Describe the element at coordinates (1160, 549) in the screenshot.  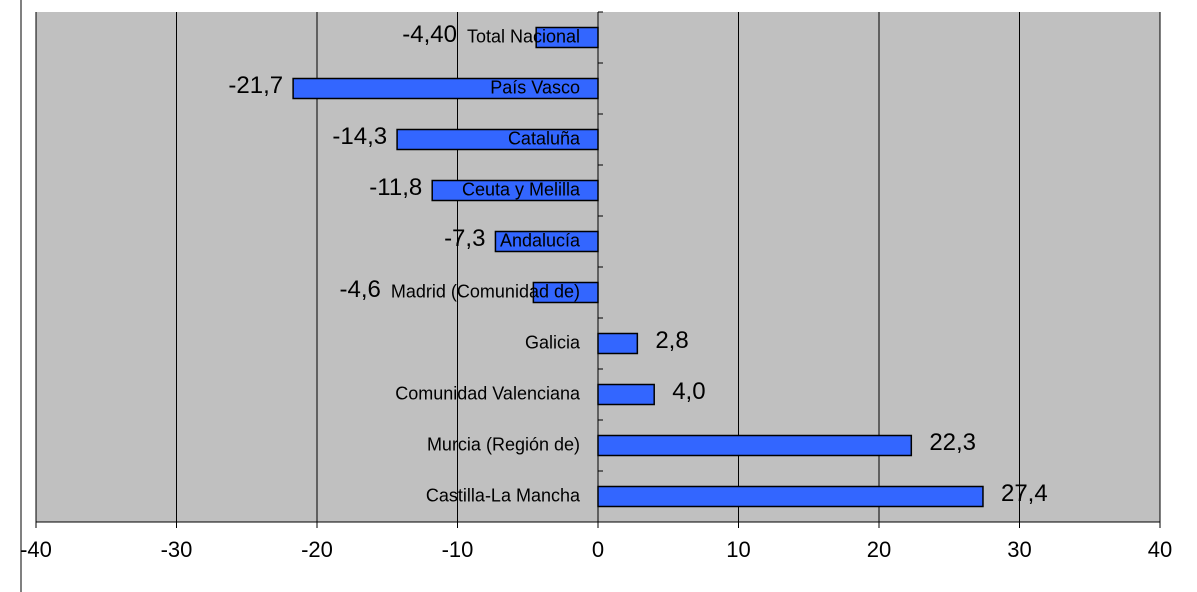
I see `x-tick-label: 40` at that location.